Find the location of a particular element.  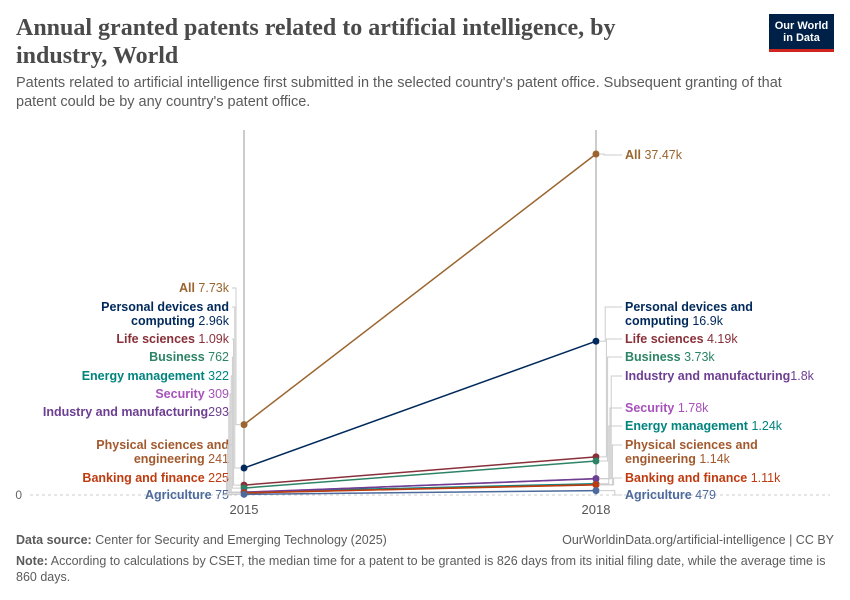

series-label: Agriculture 75 is located at coordinates (187, 495).